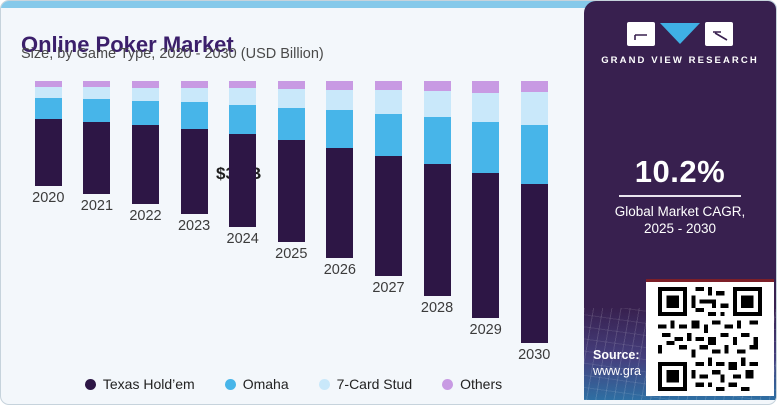  What do you see at coordinates (388, 4) in the screenshot?
I see `top-accent-strip` at bounding box center [388, 4].